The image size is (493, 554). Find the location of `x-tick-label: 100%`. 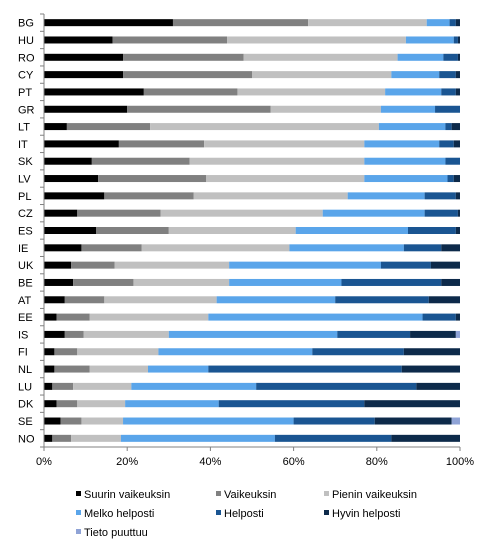

x-tick-label: 100% is located at coordinates (460, 462).